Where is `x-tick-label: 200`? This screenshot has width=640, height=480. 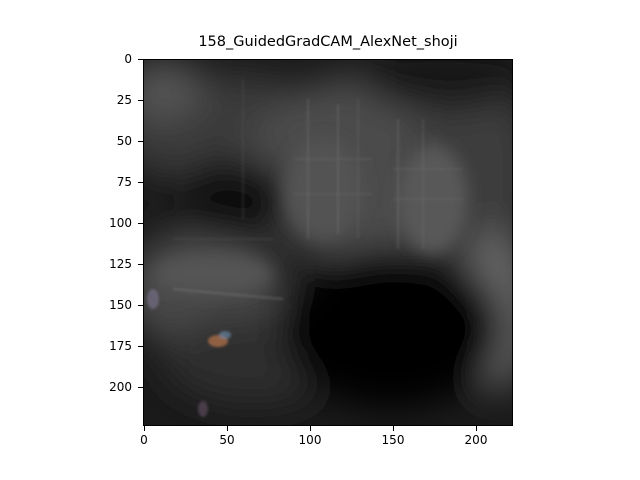 x-tick-label: 200 is located at coordinates (476, 440).